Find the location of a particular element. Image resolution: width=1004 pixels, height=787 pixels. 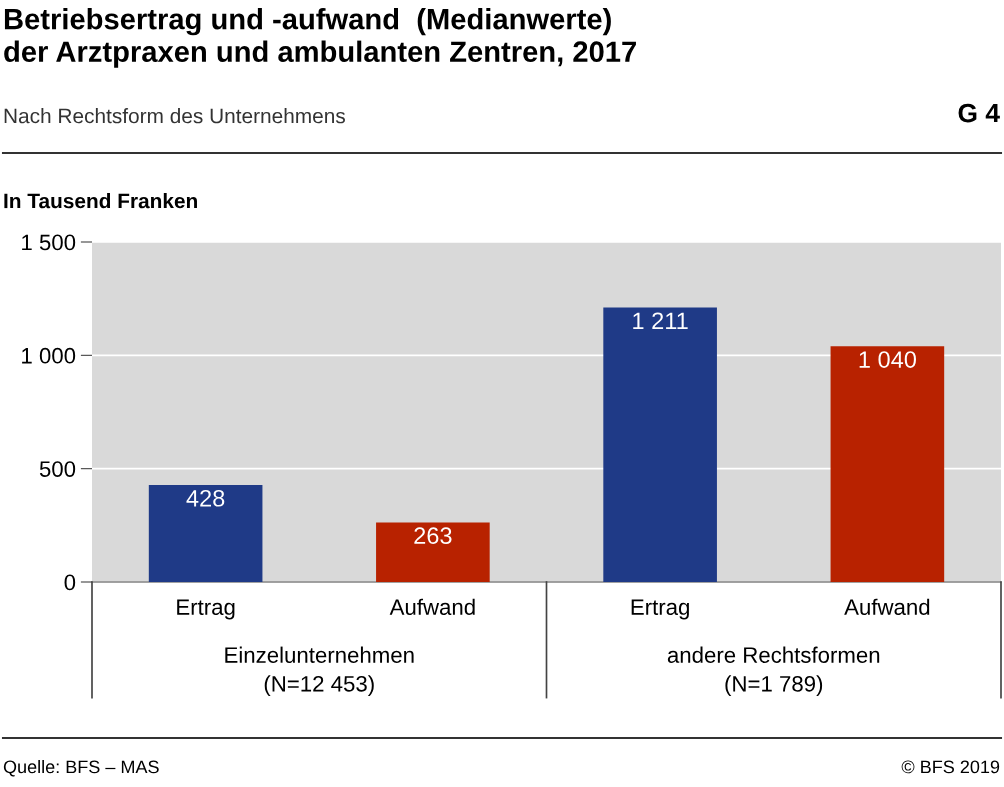

text: © BFS 2019 is located at coordinates (950, 767).